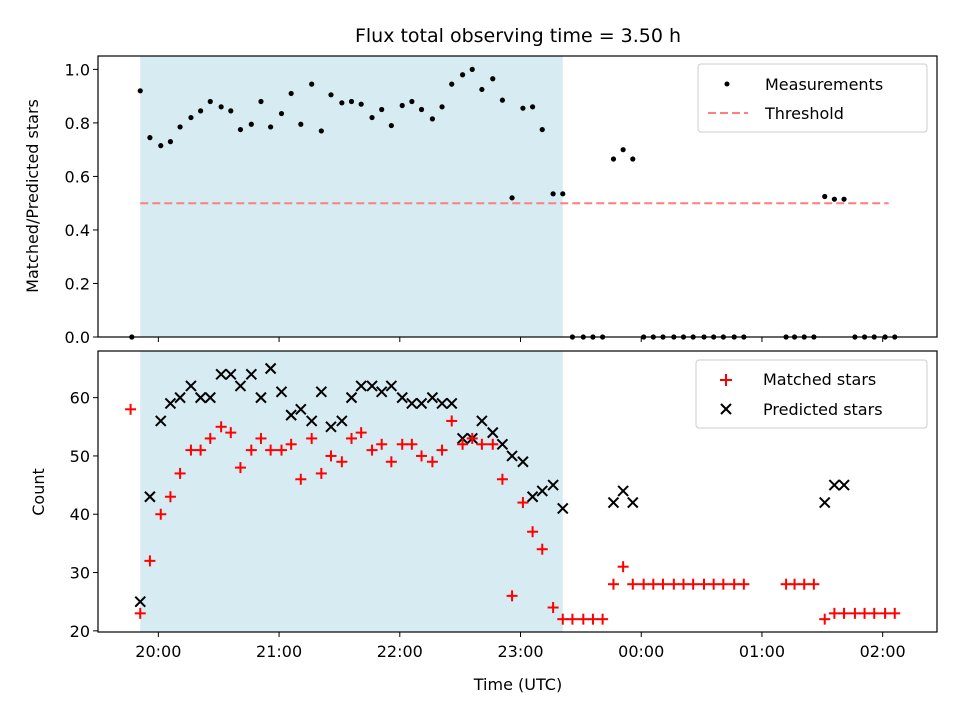 The height and width of the screenshot is (720, 960). I want to click on legend-threshold-label: Threshold, so click(804, 113).